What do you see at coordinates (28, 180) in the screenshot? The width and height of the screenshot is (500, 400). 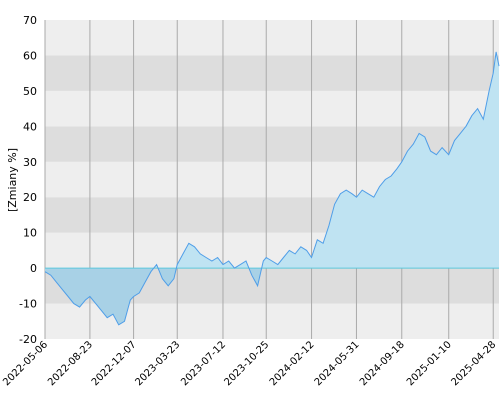 I see `y-tick-labels: -20 -10 0 10 20 30 40 50 60 70` at bounding box center [28, 180].